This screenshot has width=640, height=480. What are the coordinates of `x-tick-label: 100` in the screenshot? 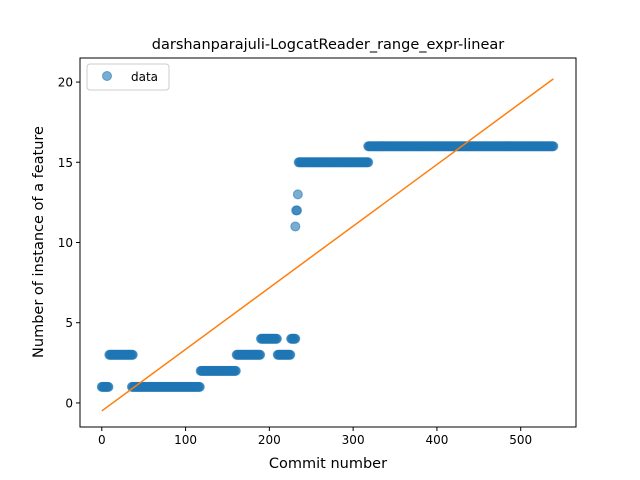 It's located at (185, 440).